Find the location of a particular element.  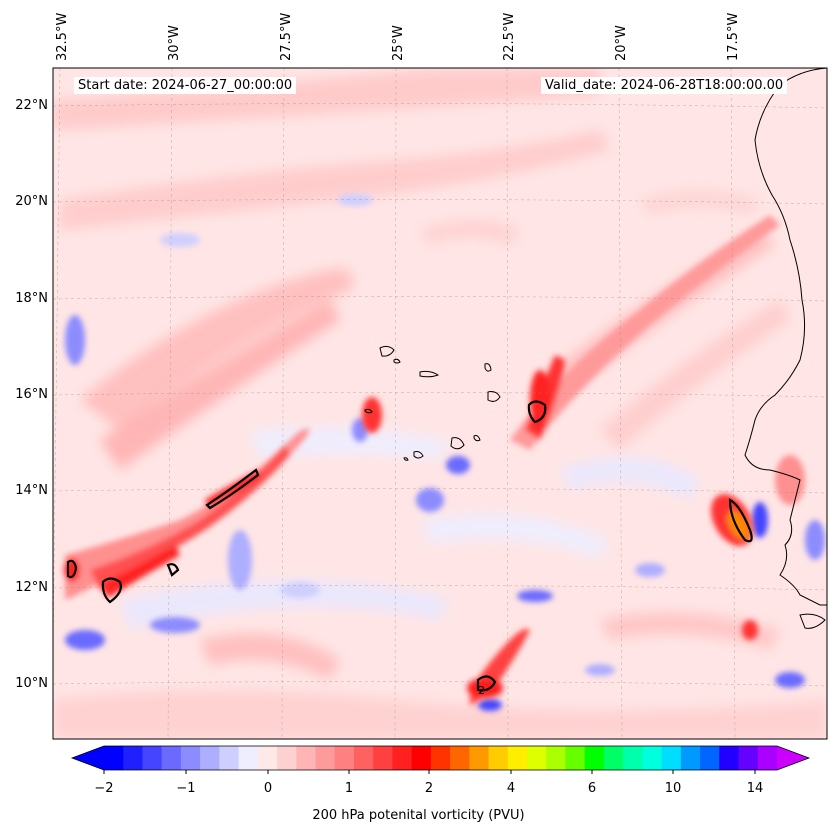

colorbar-extend-high is located at coordinates (793, 758).